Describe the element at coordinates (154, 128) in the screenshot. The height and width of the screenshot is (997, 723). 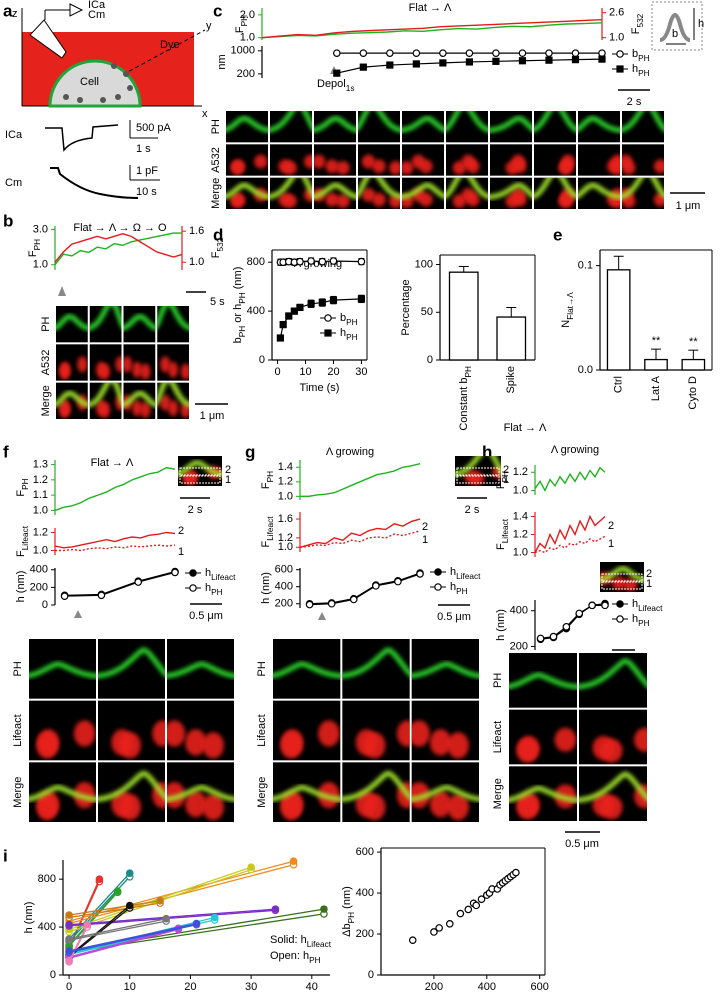
I see `label: 500 pA` at that location.